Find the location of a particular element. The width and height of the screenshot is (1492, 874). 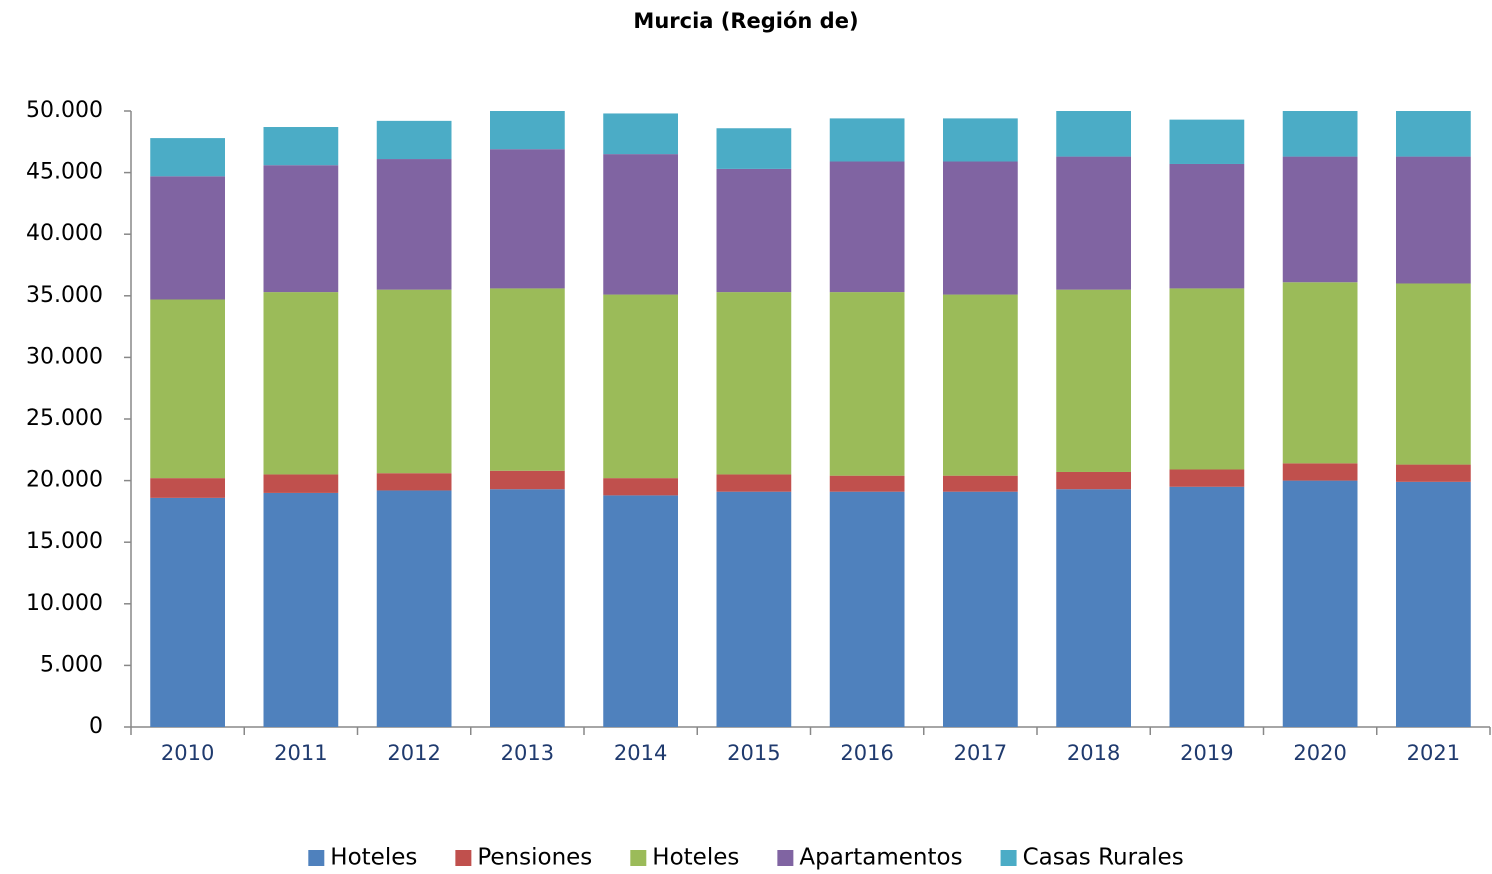

x-tick-label: 2013 is located at coordinates (527, 753).